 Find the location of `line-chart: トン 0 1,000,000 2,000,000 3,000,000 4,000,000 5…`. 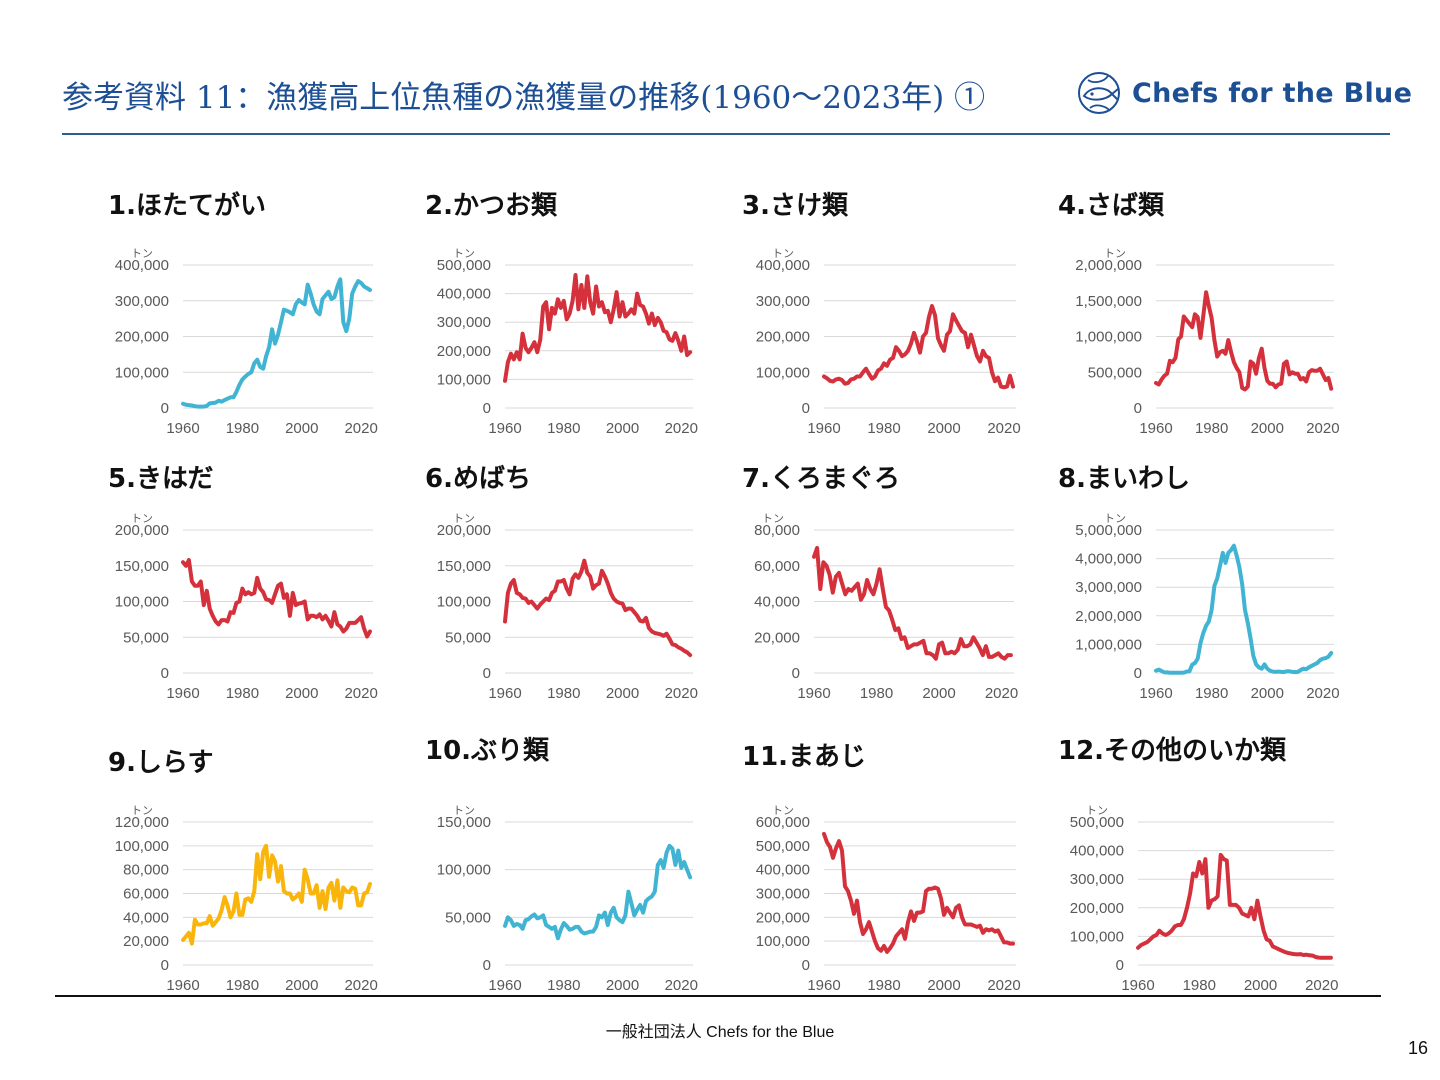

line-chart: トン 0 1,000,000 2,000,000 3,000,000 4,000,000 5… is located at coordinates (1207, 607).